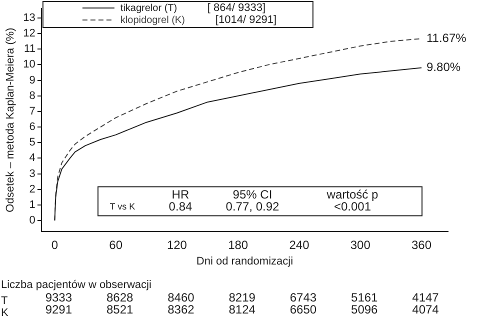 This screenshot has width=500, height=318. Describe the element at coordinates (246, 20) in the screenshot. I see `annotation: [1014/ 9291]` at that location.